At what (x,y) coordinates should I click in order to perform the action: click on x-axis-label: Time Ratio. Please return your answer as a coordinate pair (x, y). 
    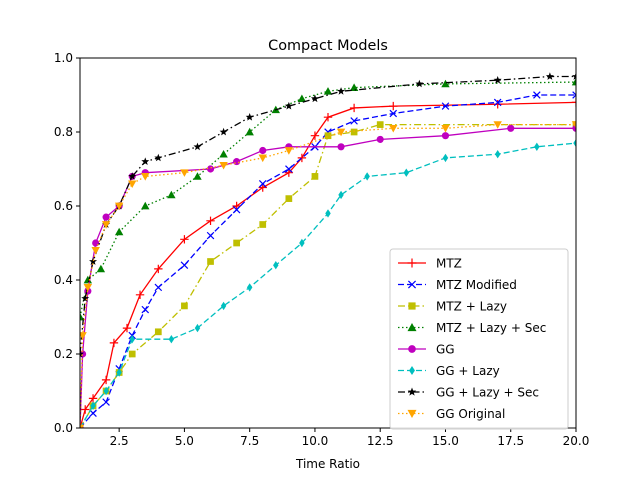
    Looking at the image, I should click on (327, 464).